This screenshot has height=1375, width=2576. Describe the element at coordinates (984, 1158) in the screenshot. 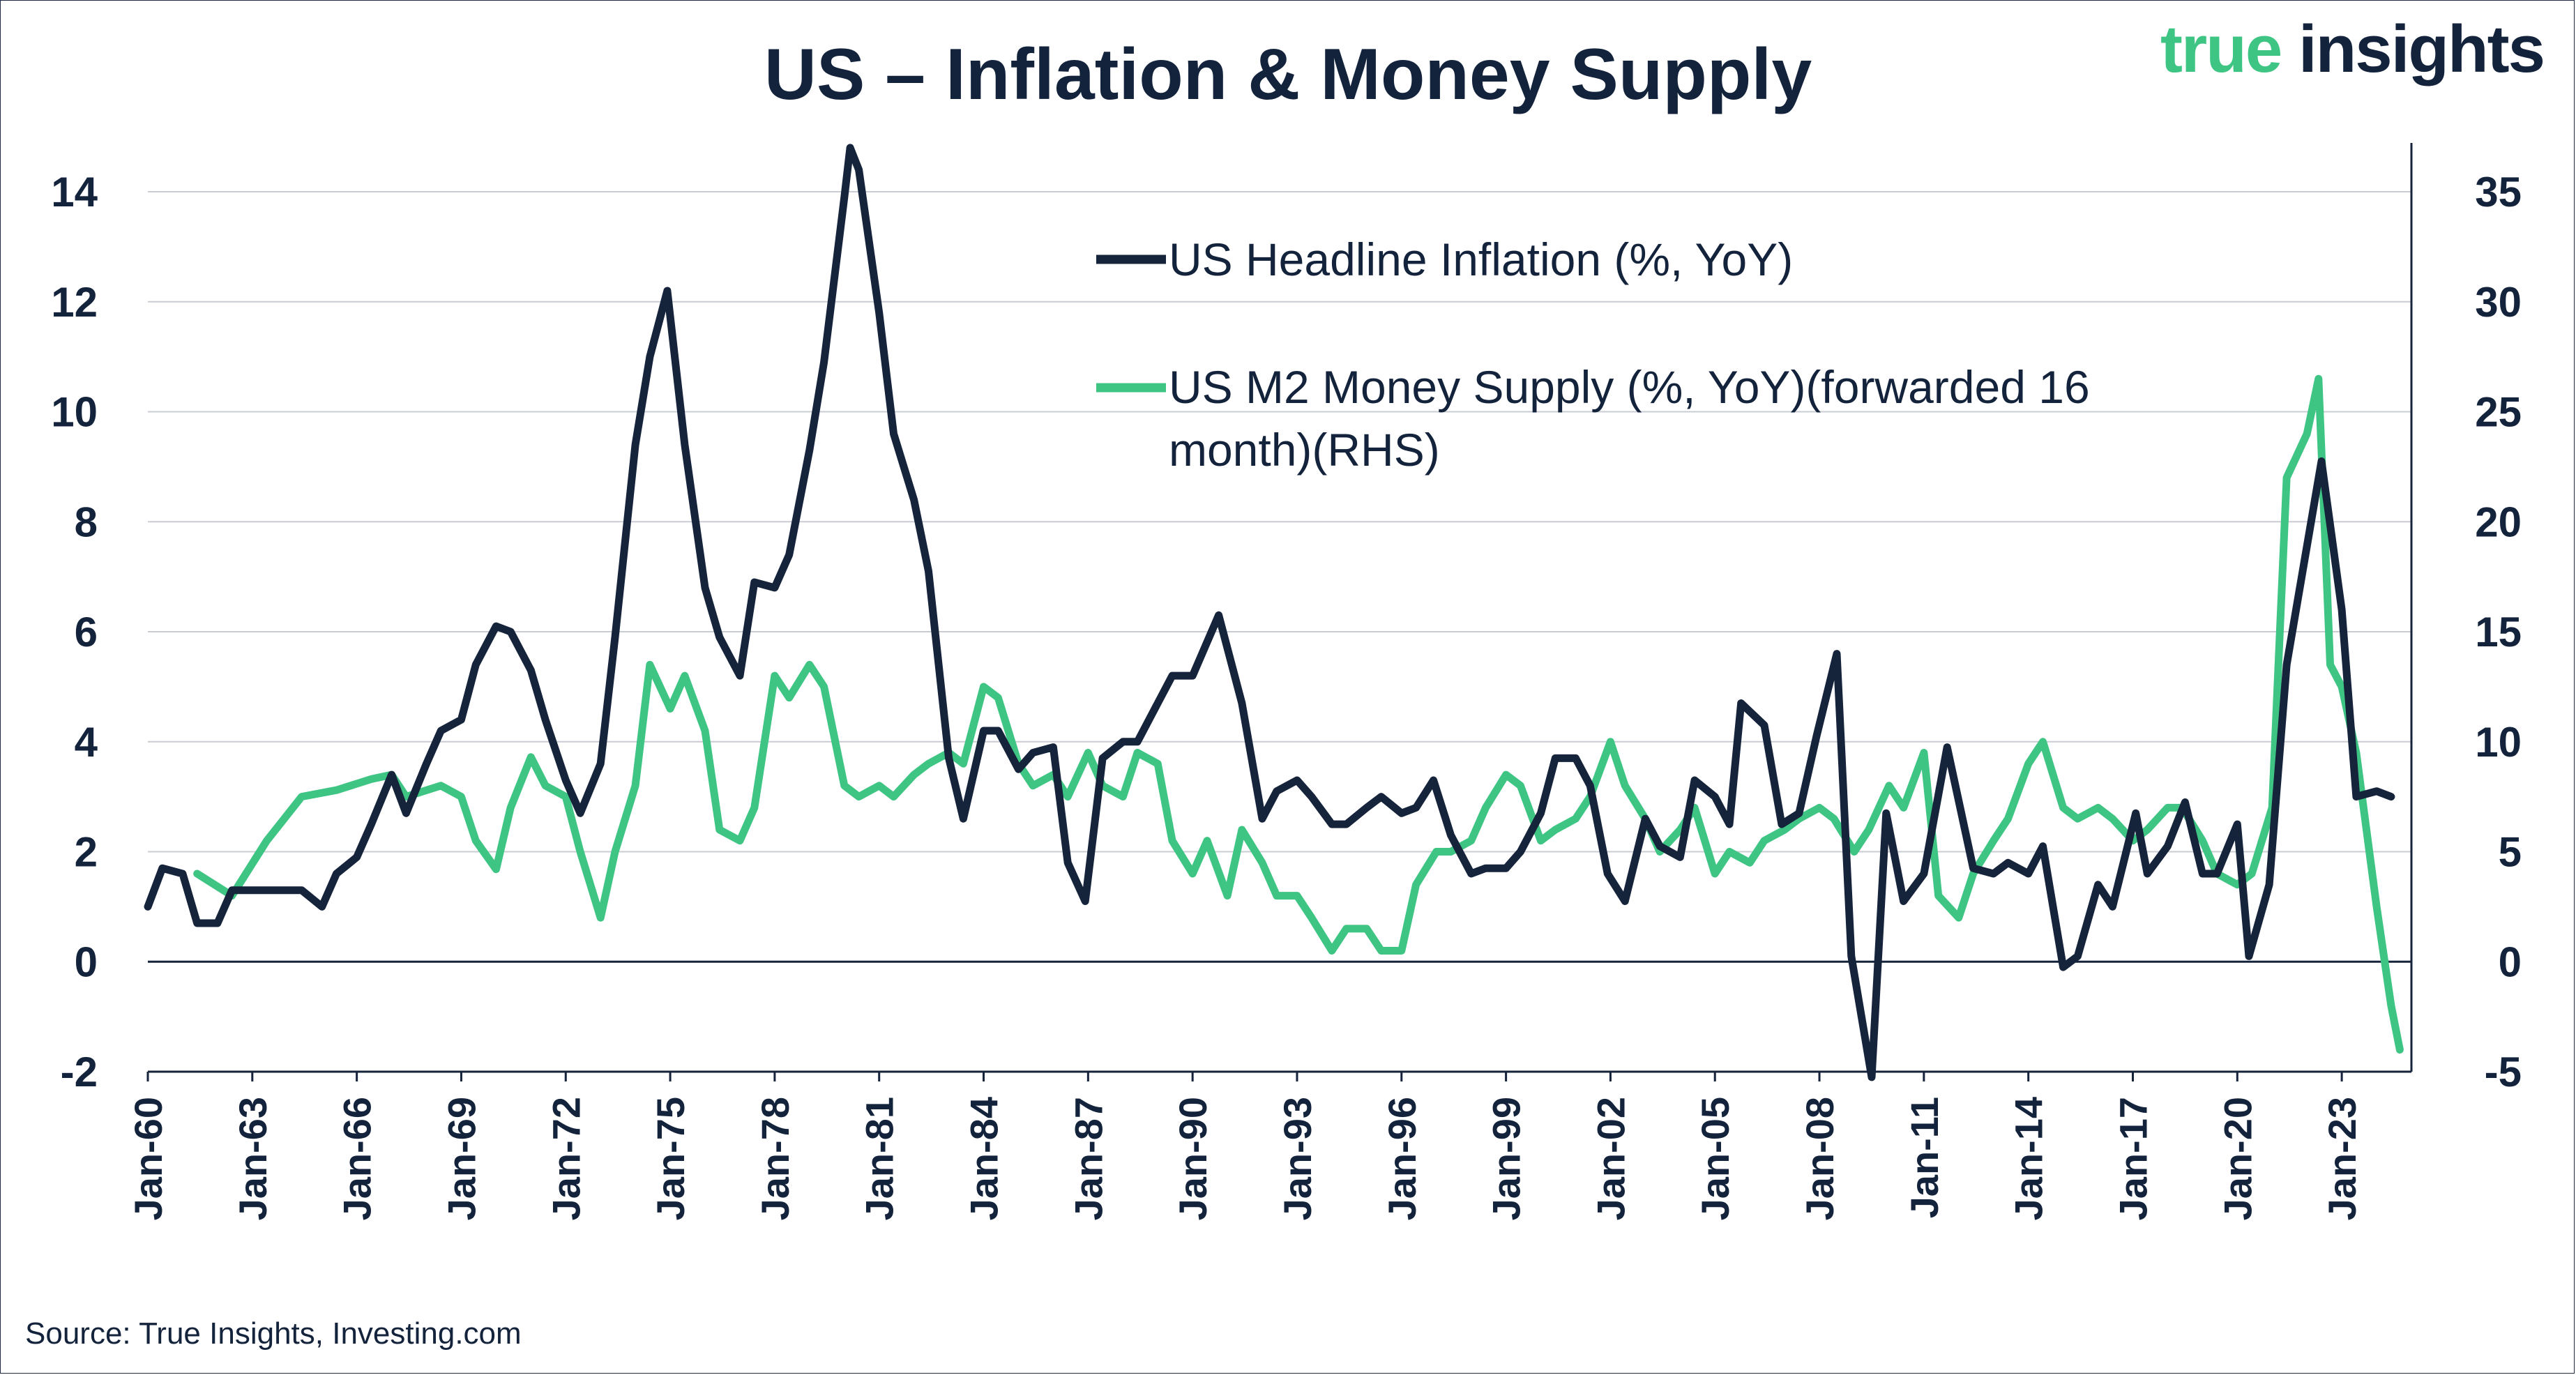

I see `x-tick-label: Jan-84` at that location.